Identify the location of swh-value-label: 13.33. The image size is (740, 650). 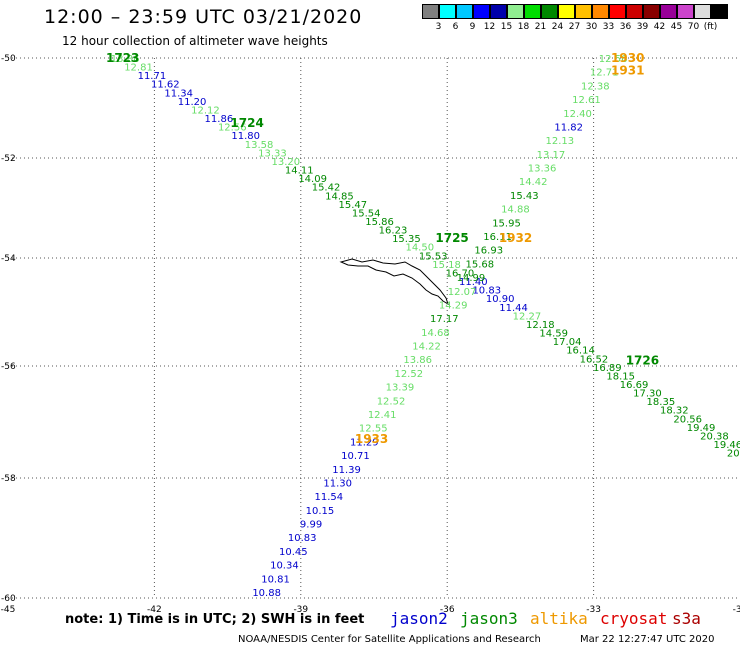
(272, 153).